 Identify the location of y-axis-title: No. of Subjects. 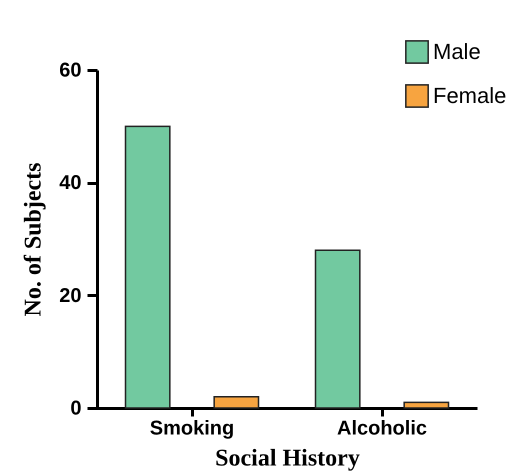
(33, 239).